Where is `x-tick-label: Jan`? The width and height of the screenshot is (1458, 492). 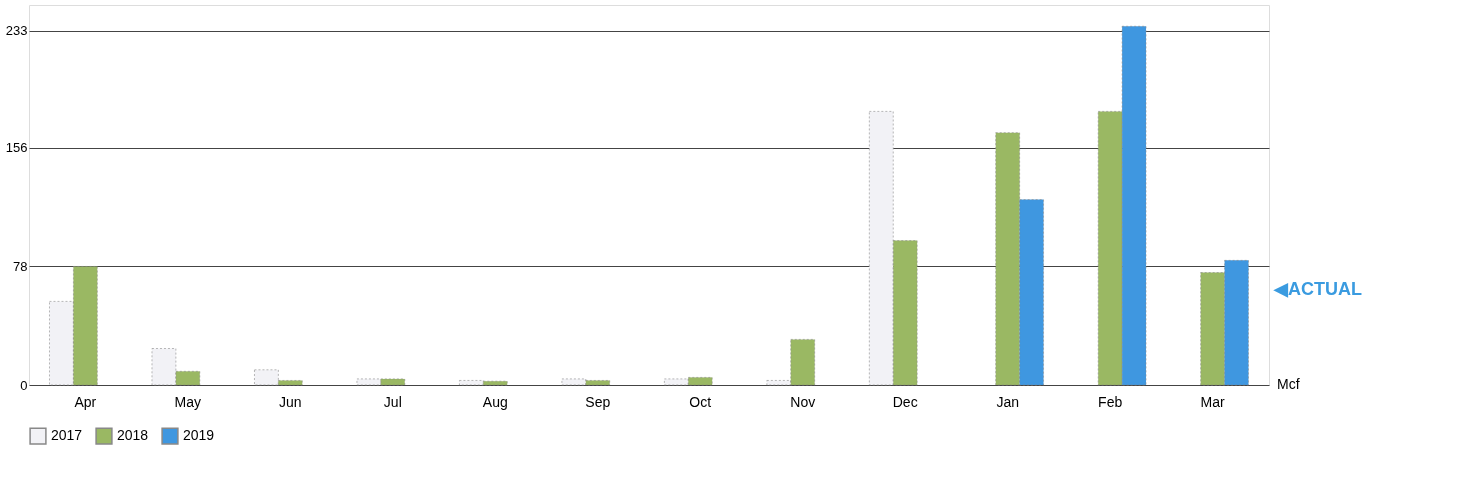 x-tick-label: Jan is located at coordinates (1007, 401).